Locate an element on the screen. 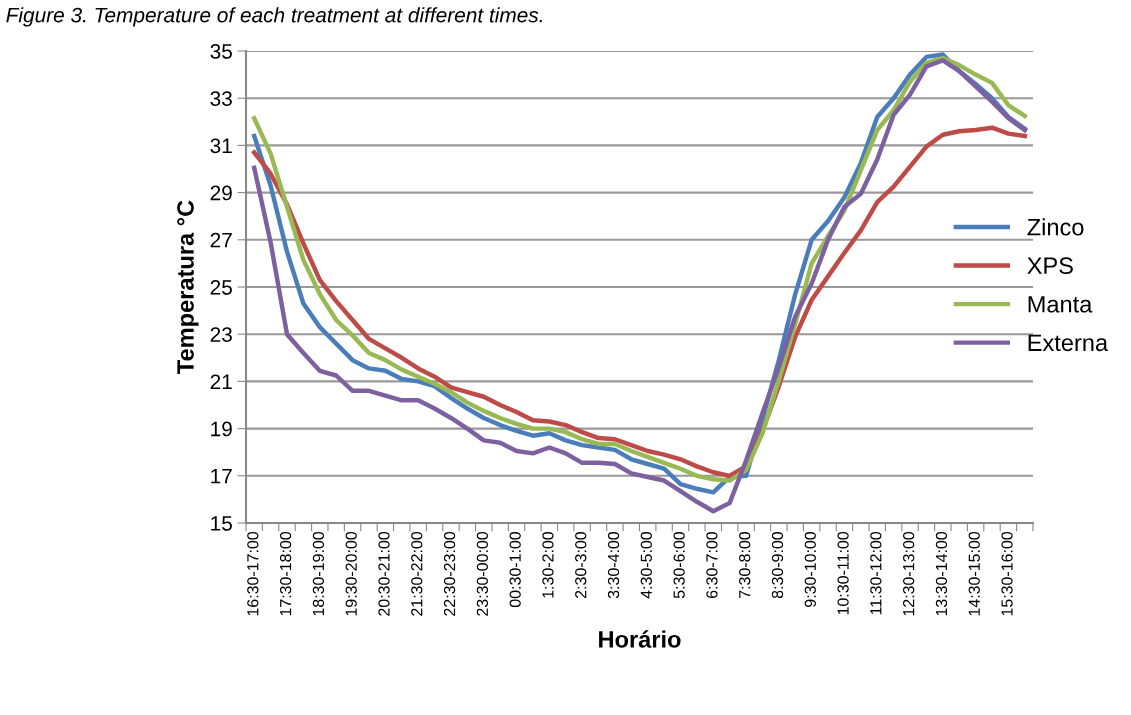 Image resolution: width=1131 pixels, height=715 pixels. chart-title: Figure 3. Temperature of each treatment at different times. is located at coordinates (274, 17).